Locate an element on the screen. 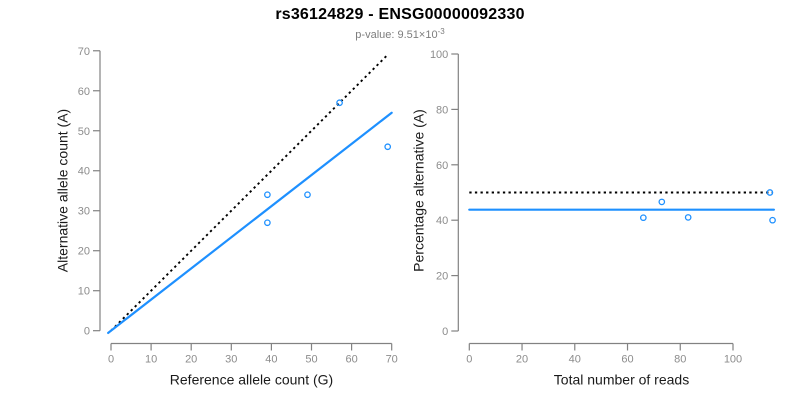 The image size is (800, 400). x-tick-label: 70 is located at coordinates (392, 360).